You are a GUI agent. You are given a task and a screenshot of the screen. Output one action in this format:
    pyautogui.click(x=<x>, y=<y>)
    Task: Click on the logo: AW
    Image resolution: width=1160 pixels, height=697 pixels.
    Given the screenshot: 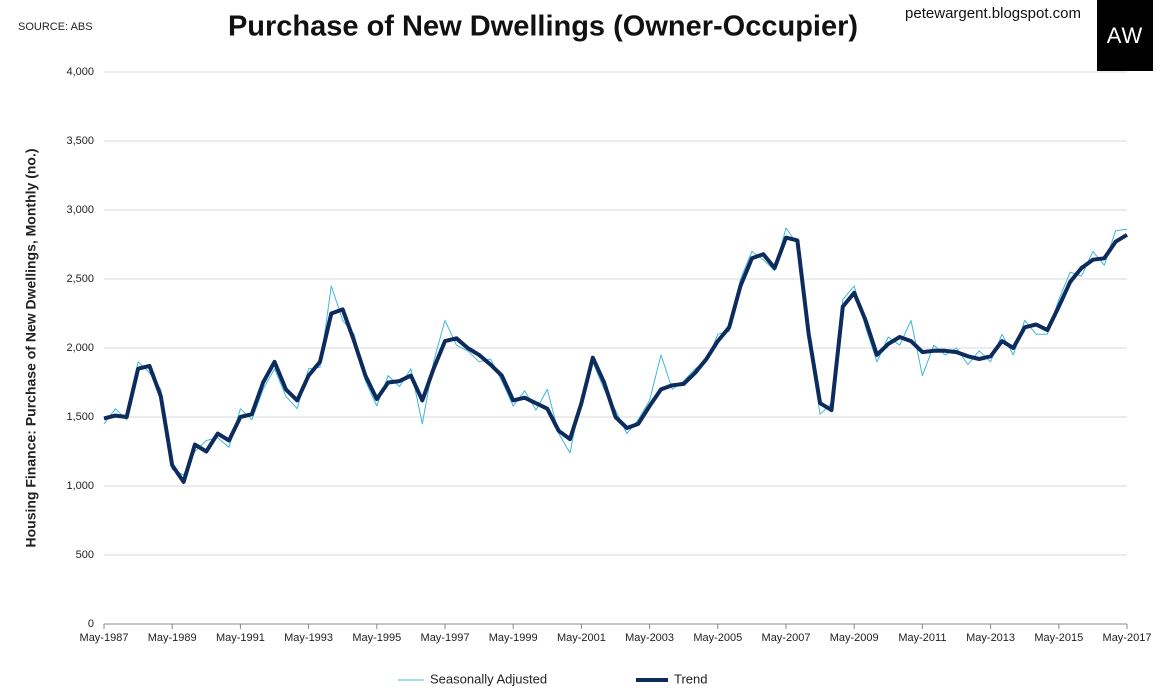 What is the action you would take?
    pyautogui.click(x=1125, y=35)
    